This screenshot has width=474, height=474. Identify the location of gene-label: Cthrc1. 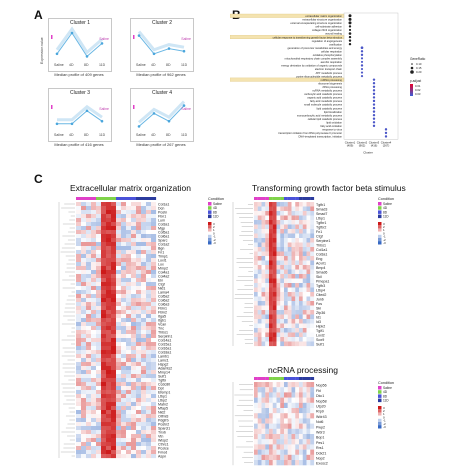
(163, 445).